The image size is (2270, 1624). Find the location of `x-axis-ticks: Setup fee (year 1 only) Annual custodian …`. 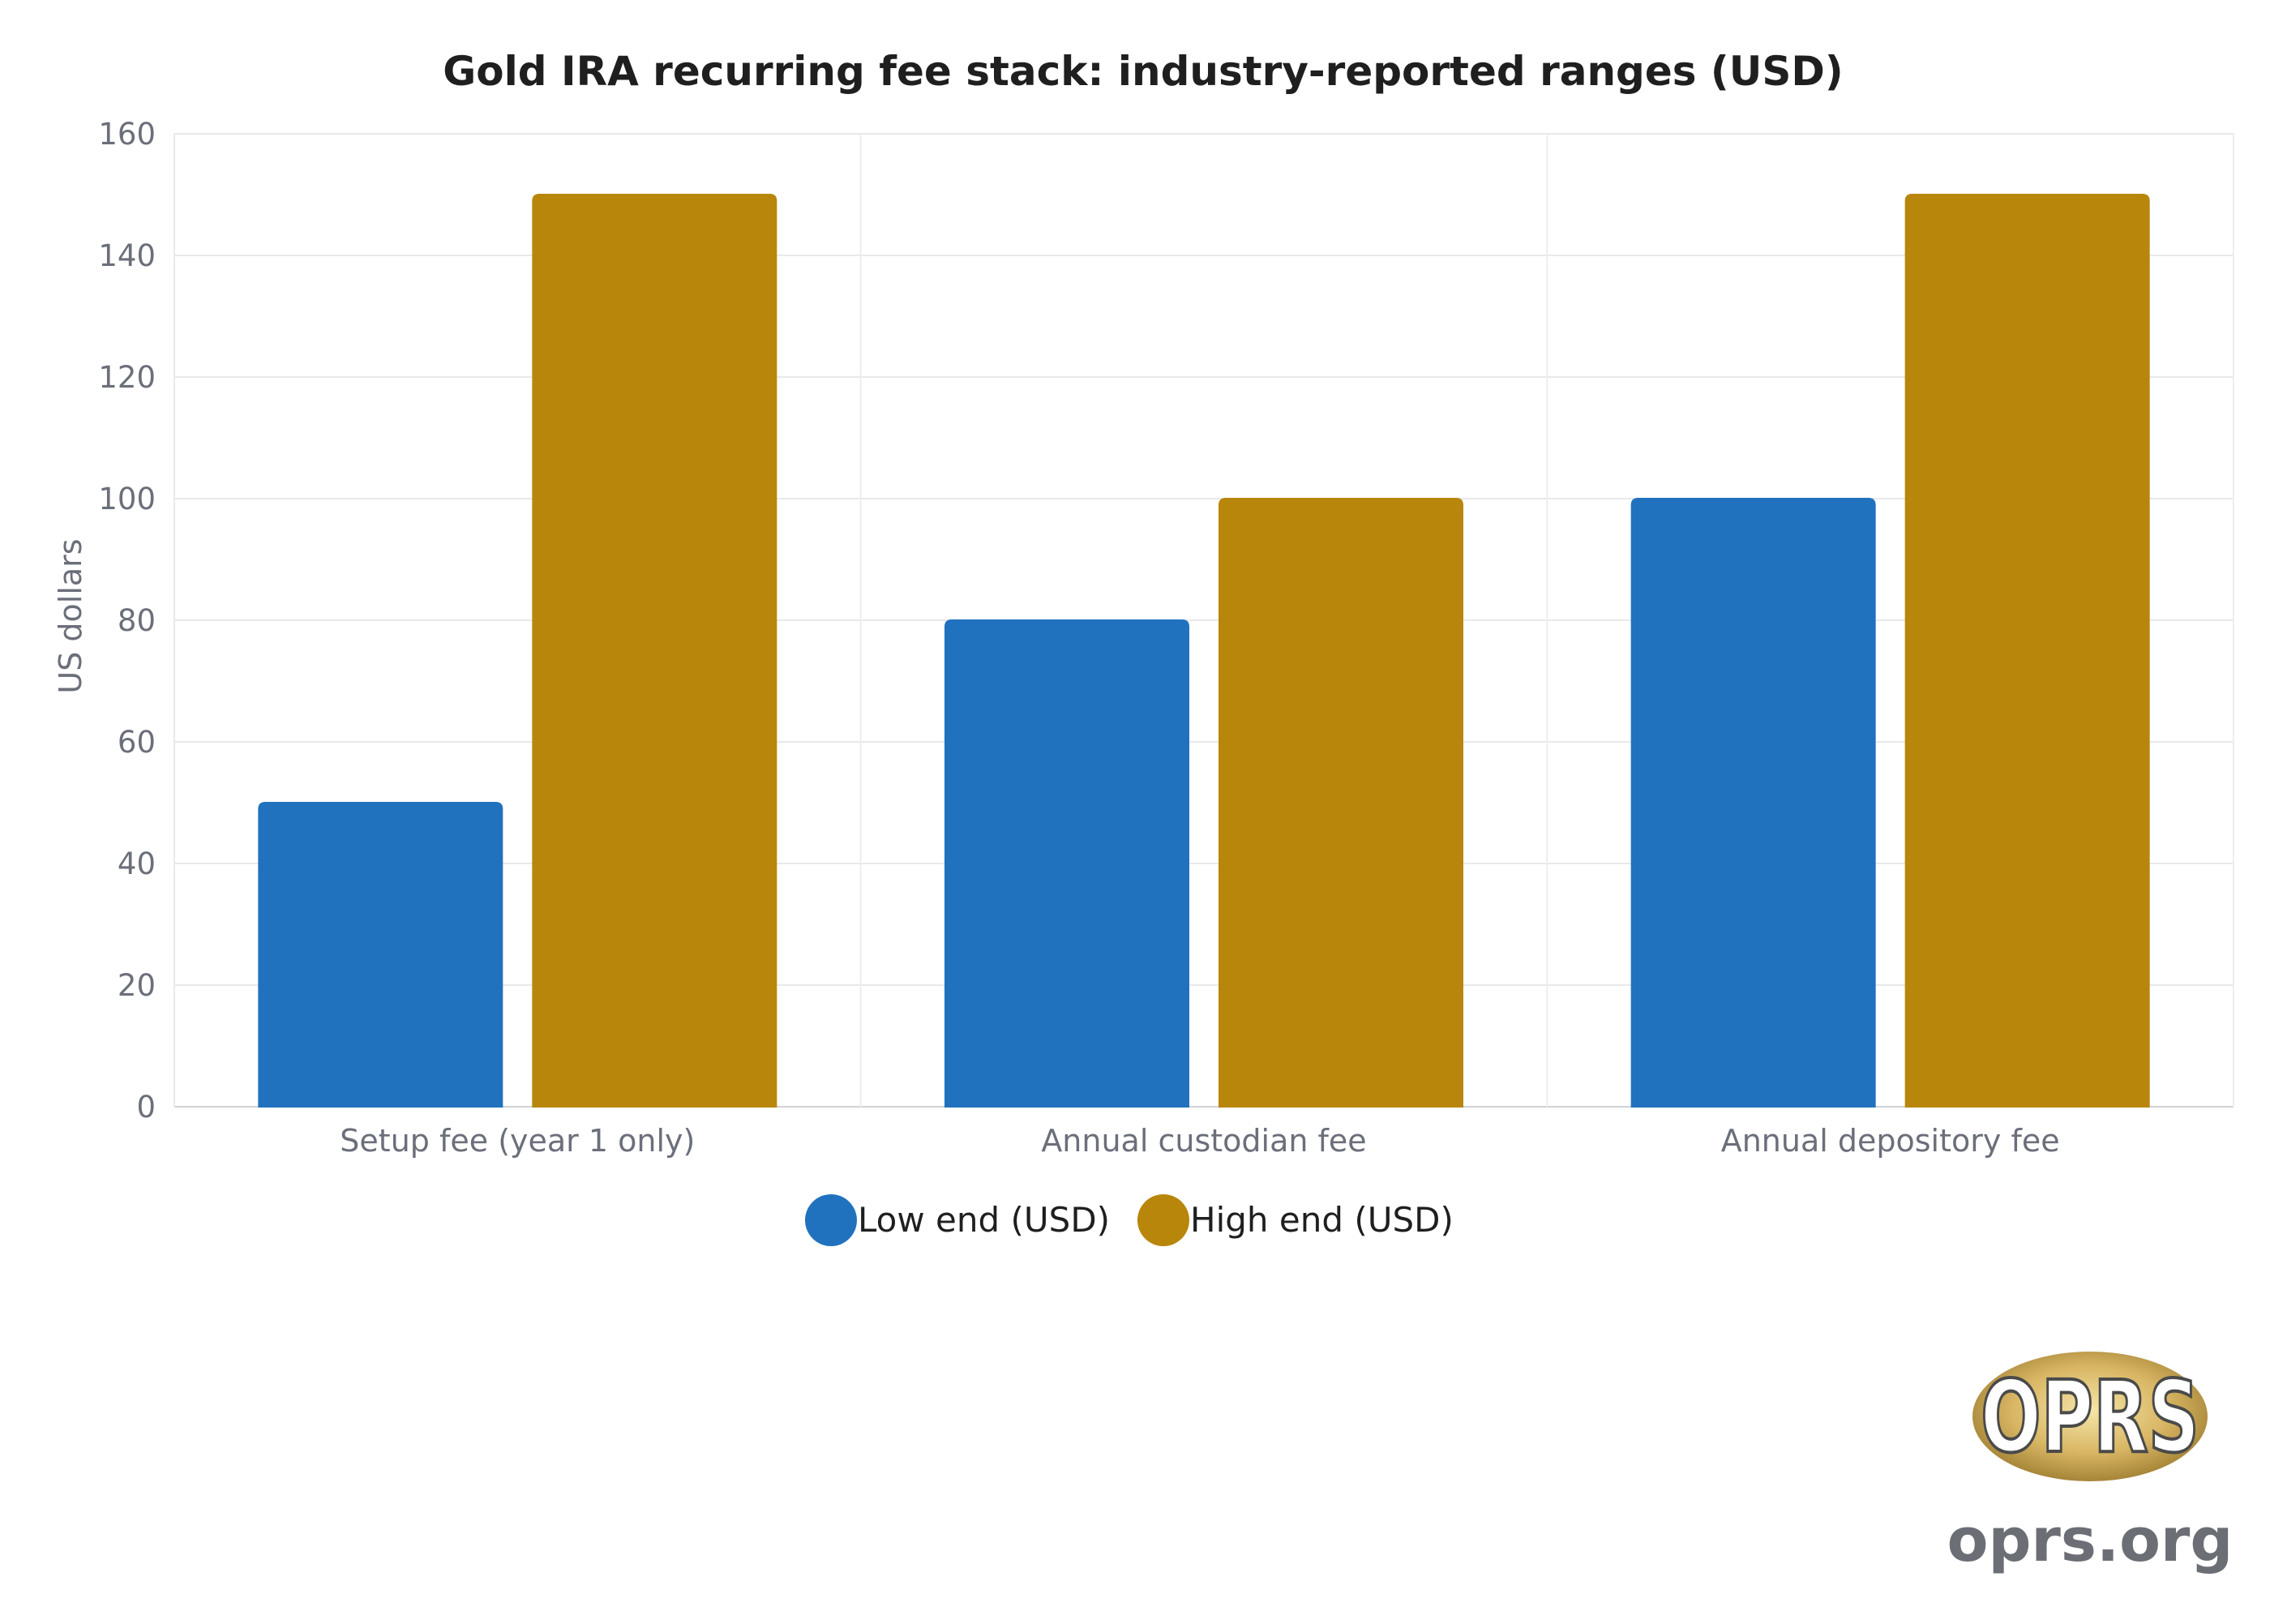

x-axis-ticks: Setup fee (year 1 only) Annual custodian … is located at coordinates (1199, 1141).